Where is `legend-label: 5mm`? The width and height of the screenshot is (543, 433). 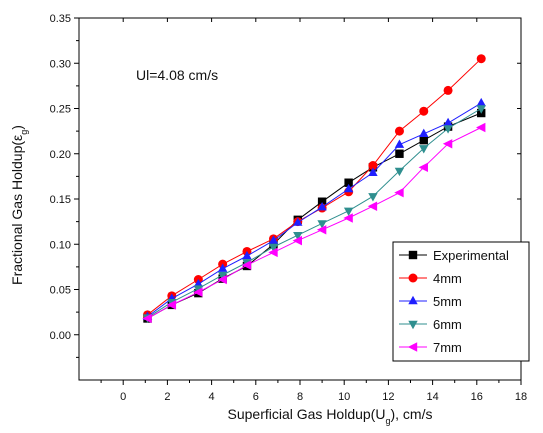
legend-label: 5mm is located at coordinates (447, 301).